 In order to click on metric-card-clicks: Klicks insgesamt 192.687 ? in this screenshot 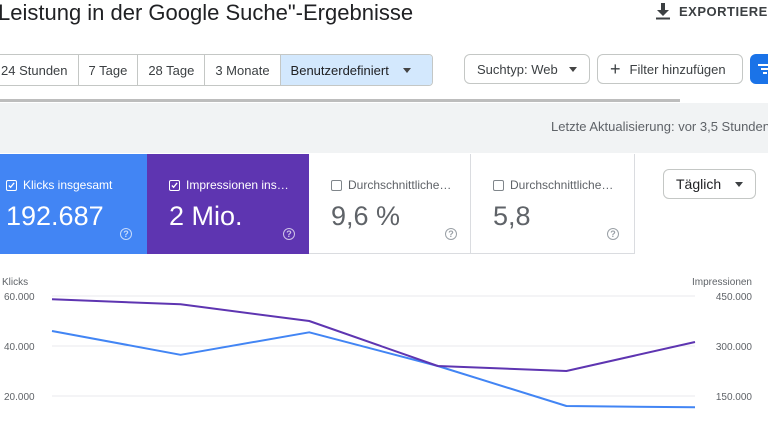, I will do `click(73, 204)`.